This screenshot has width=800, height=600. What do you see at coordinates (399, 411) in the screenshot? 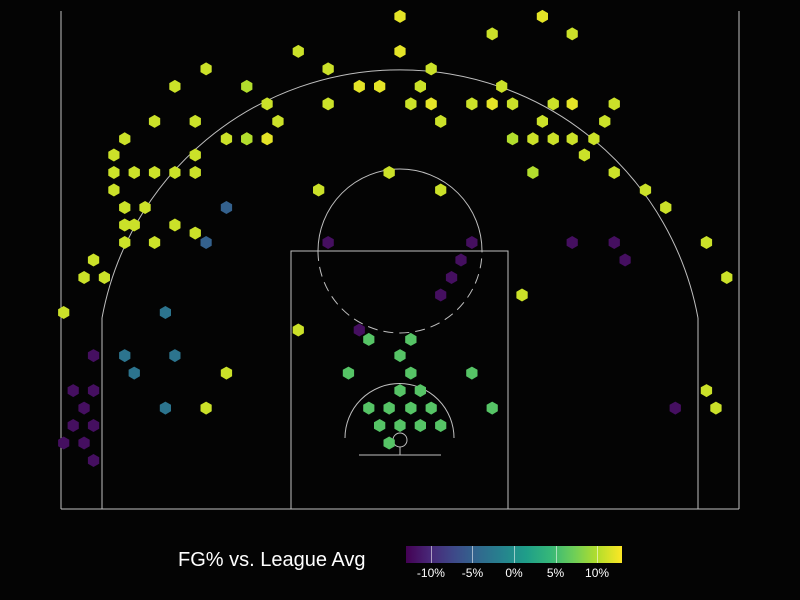
I see `restricted-area-arc` at bounding box center [399, 411].